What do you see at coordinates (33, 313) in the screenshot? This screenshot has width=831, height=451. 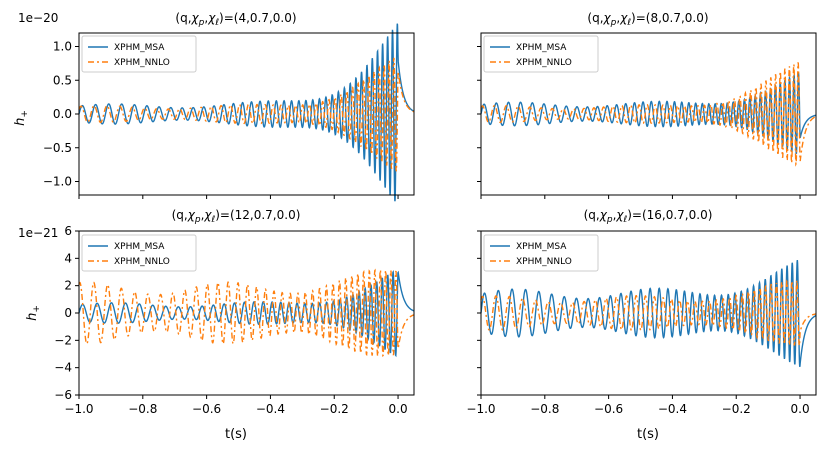 I see `y-axis-label-bottom: h+` at bounding box center [33, 313].